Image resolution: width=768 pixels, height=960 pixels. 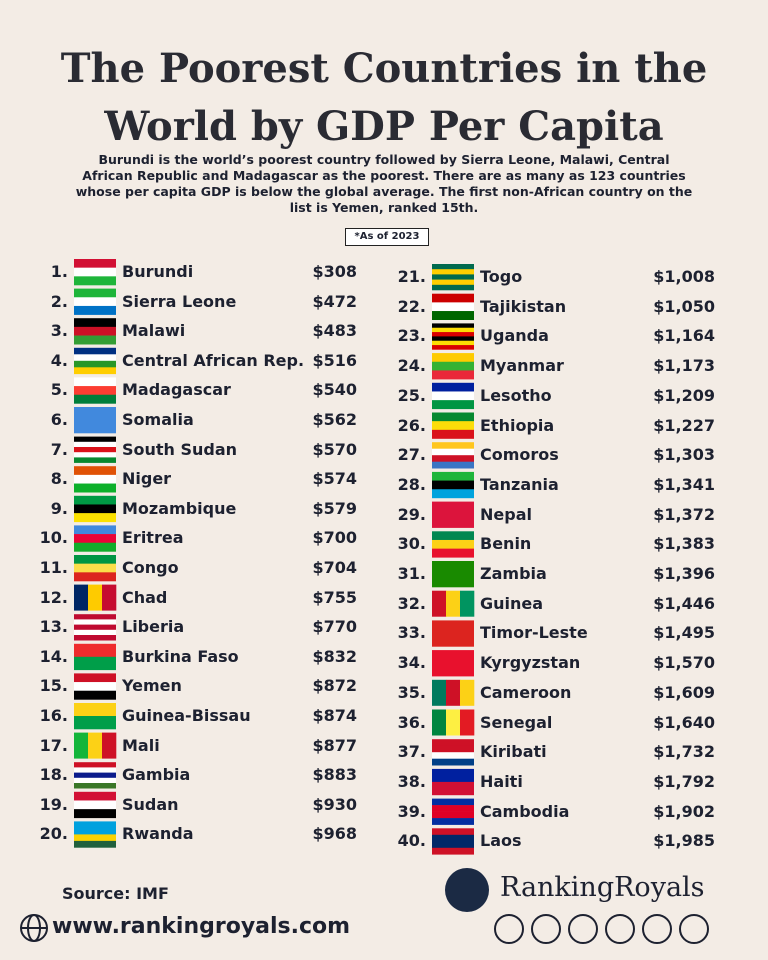 What do you see at coordinates (158, 834) in the screenshot?
I see `country: Rwanda` at bounding box center [158, 834].